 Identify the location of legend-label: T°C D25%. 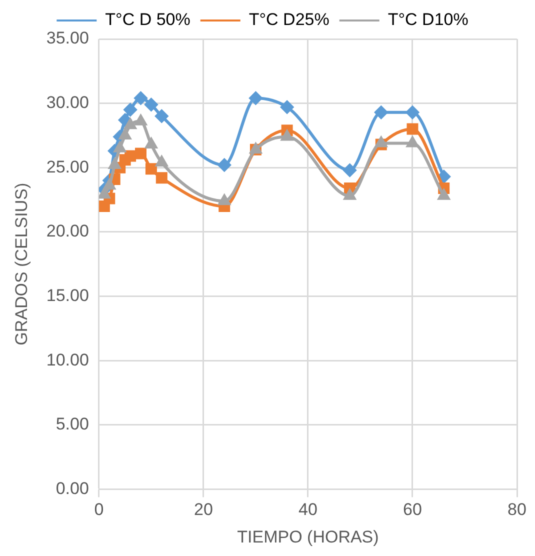
(289, 20).